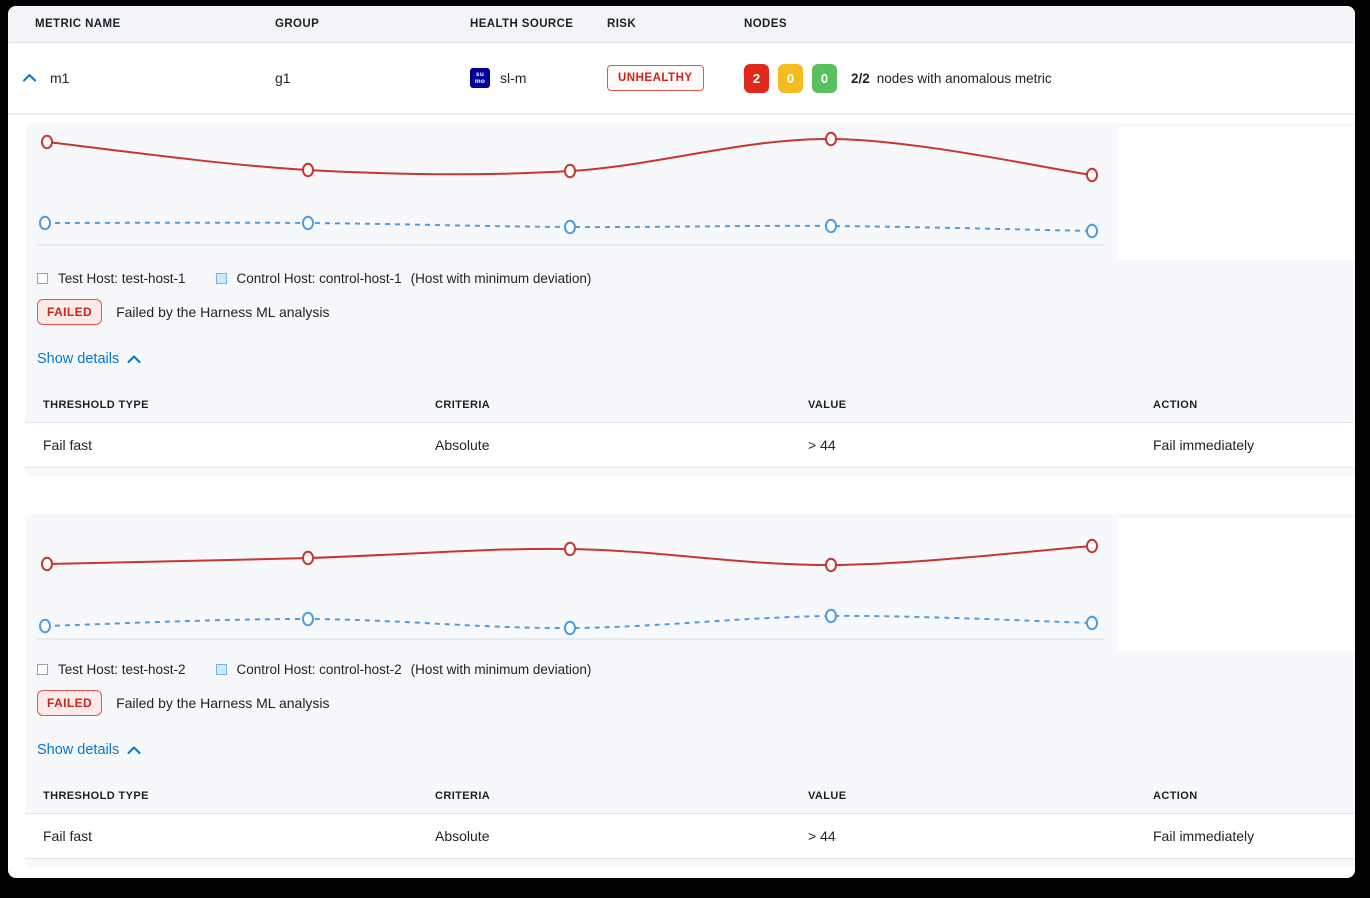 This screenshot has width=1370, height=898. Describe the element at coordinates (372, 78) in the screenshot. I see `group-cell: g1` at that location.